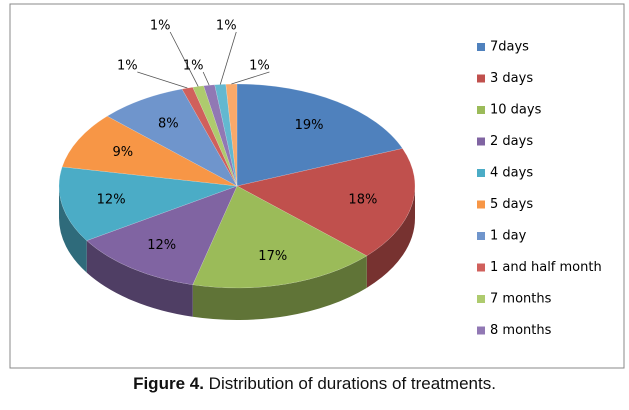 The width and height of the screenshot is (629, 410). Describe the element at coordinates (521, 330) in the screenshot. I see `legend-label: 8 months` at that location.